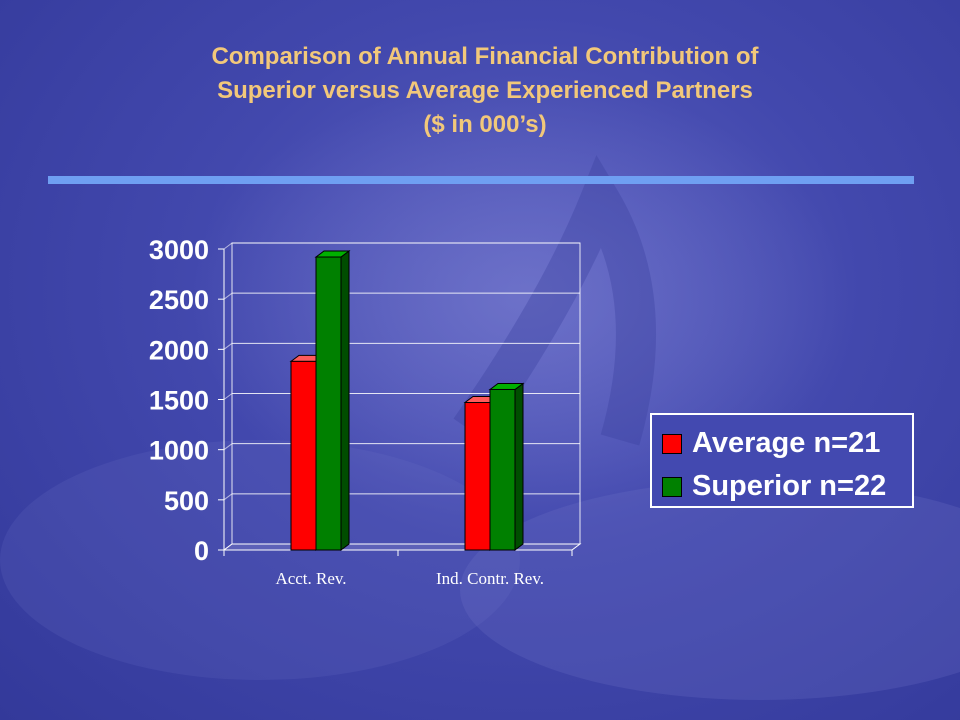 The width and height of the screenshot is (960, 720). I want to click on legend-label-average: Average n=21, so click(786, 443).